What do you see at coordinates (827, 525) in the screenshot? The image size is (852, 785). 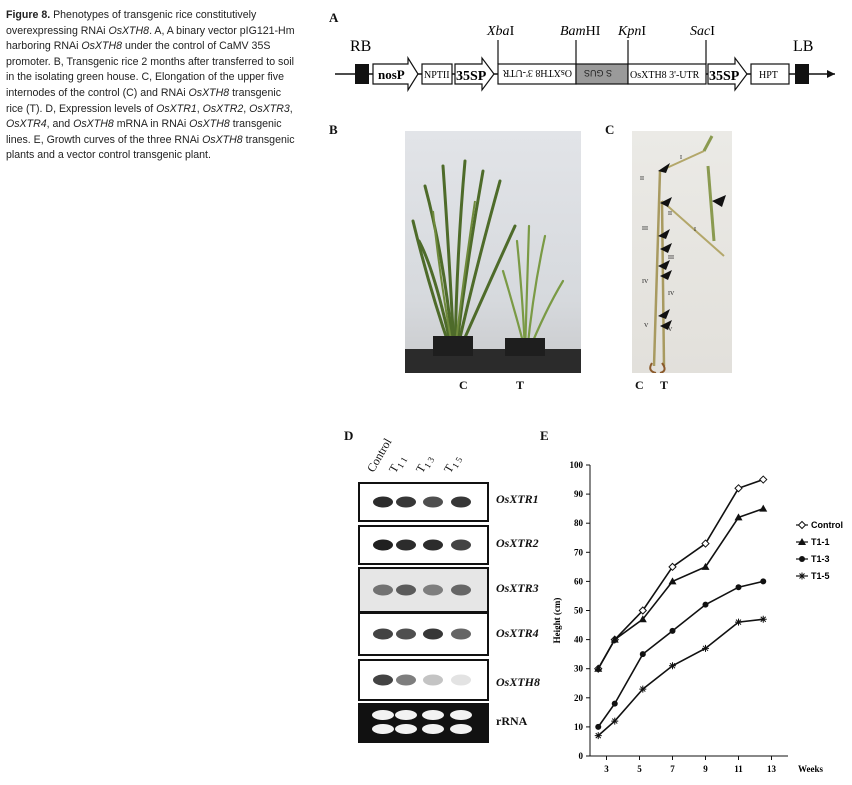 I see `legend-label-control: Control` at bounding box center [827, 525].